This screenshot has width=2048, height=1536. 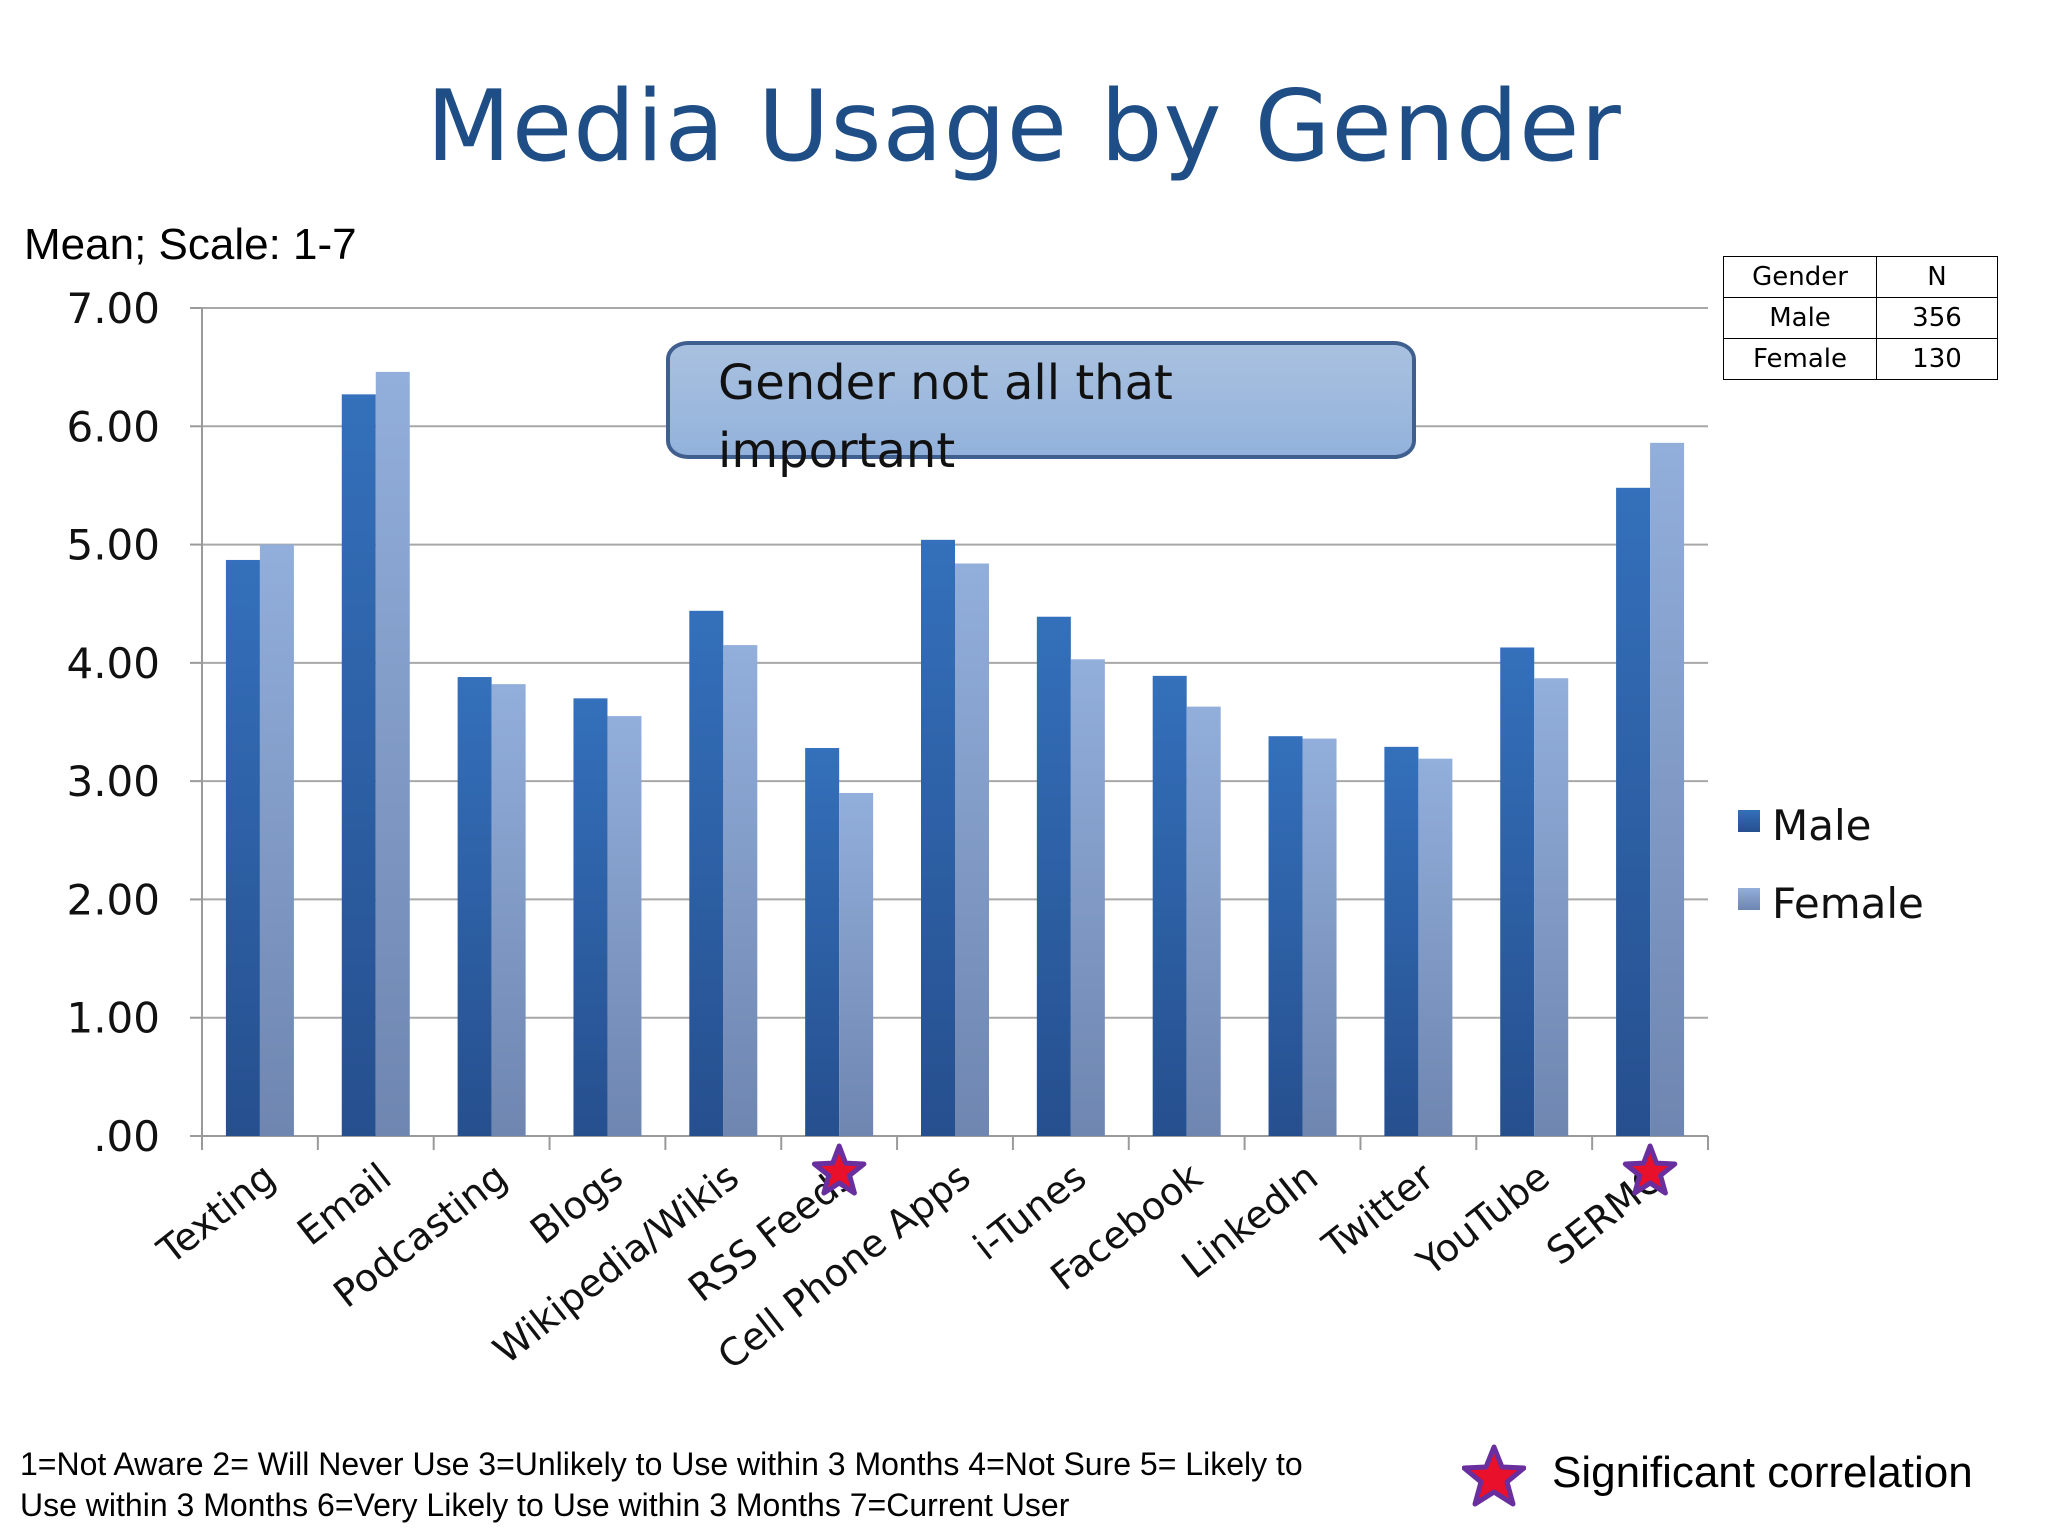 What do you see at coordinates (1821, 825) in the screenshot?
I see `legend-label: Male` at bounding box center [1821, 825].